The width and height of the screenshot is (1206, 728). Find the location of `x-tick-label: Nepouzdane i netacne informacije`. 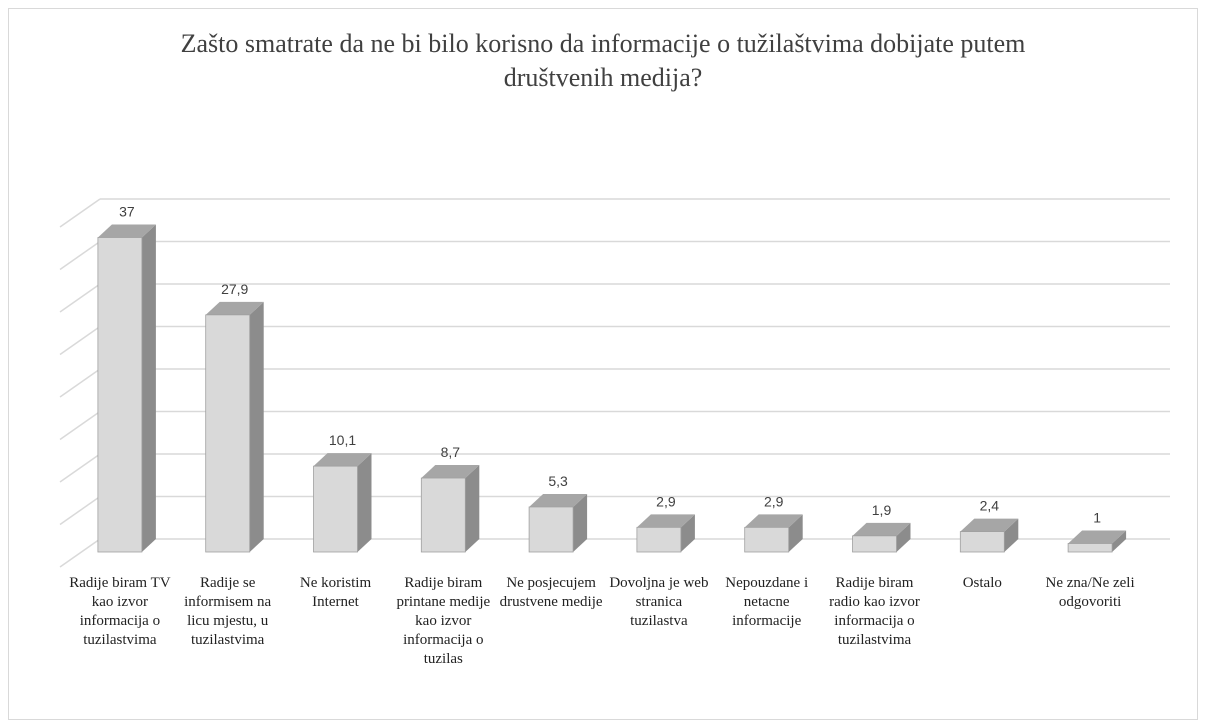

x-tick-label: Nepouzdane i netacne informacije is located at coordinates (767, 602).